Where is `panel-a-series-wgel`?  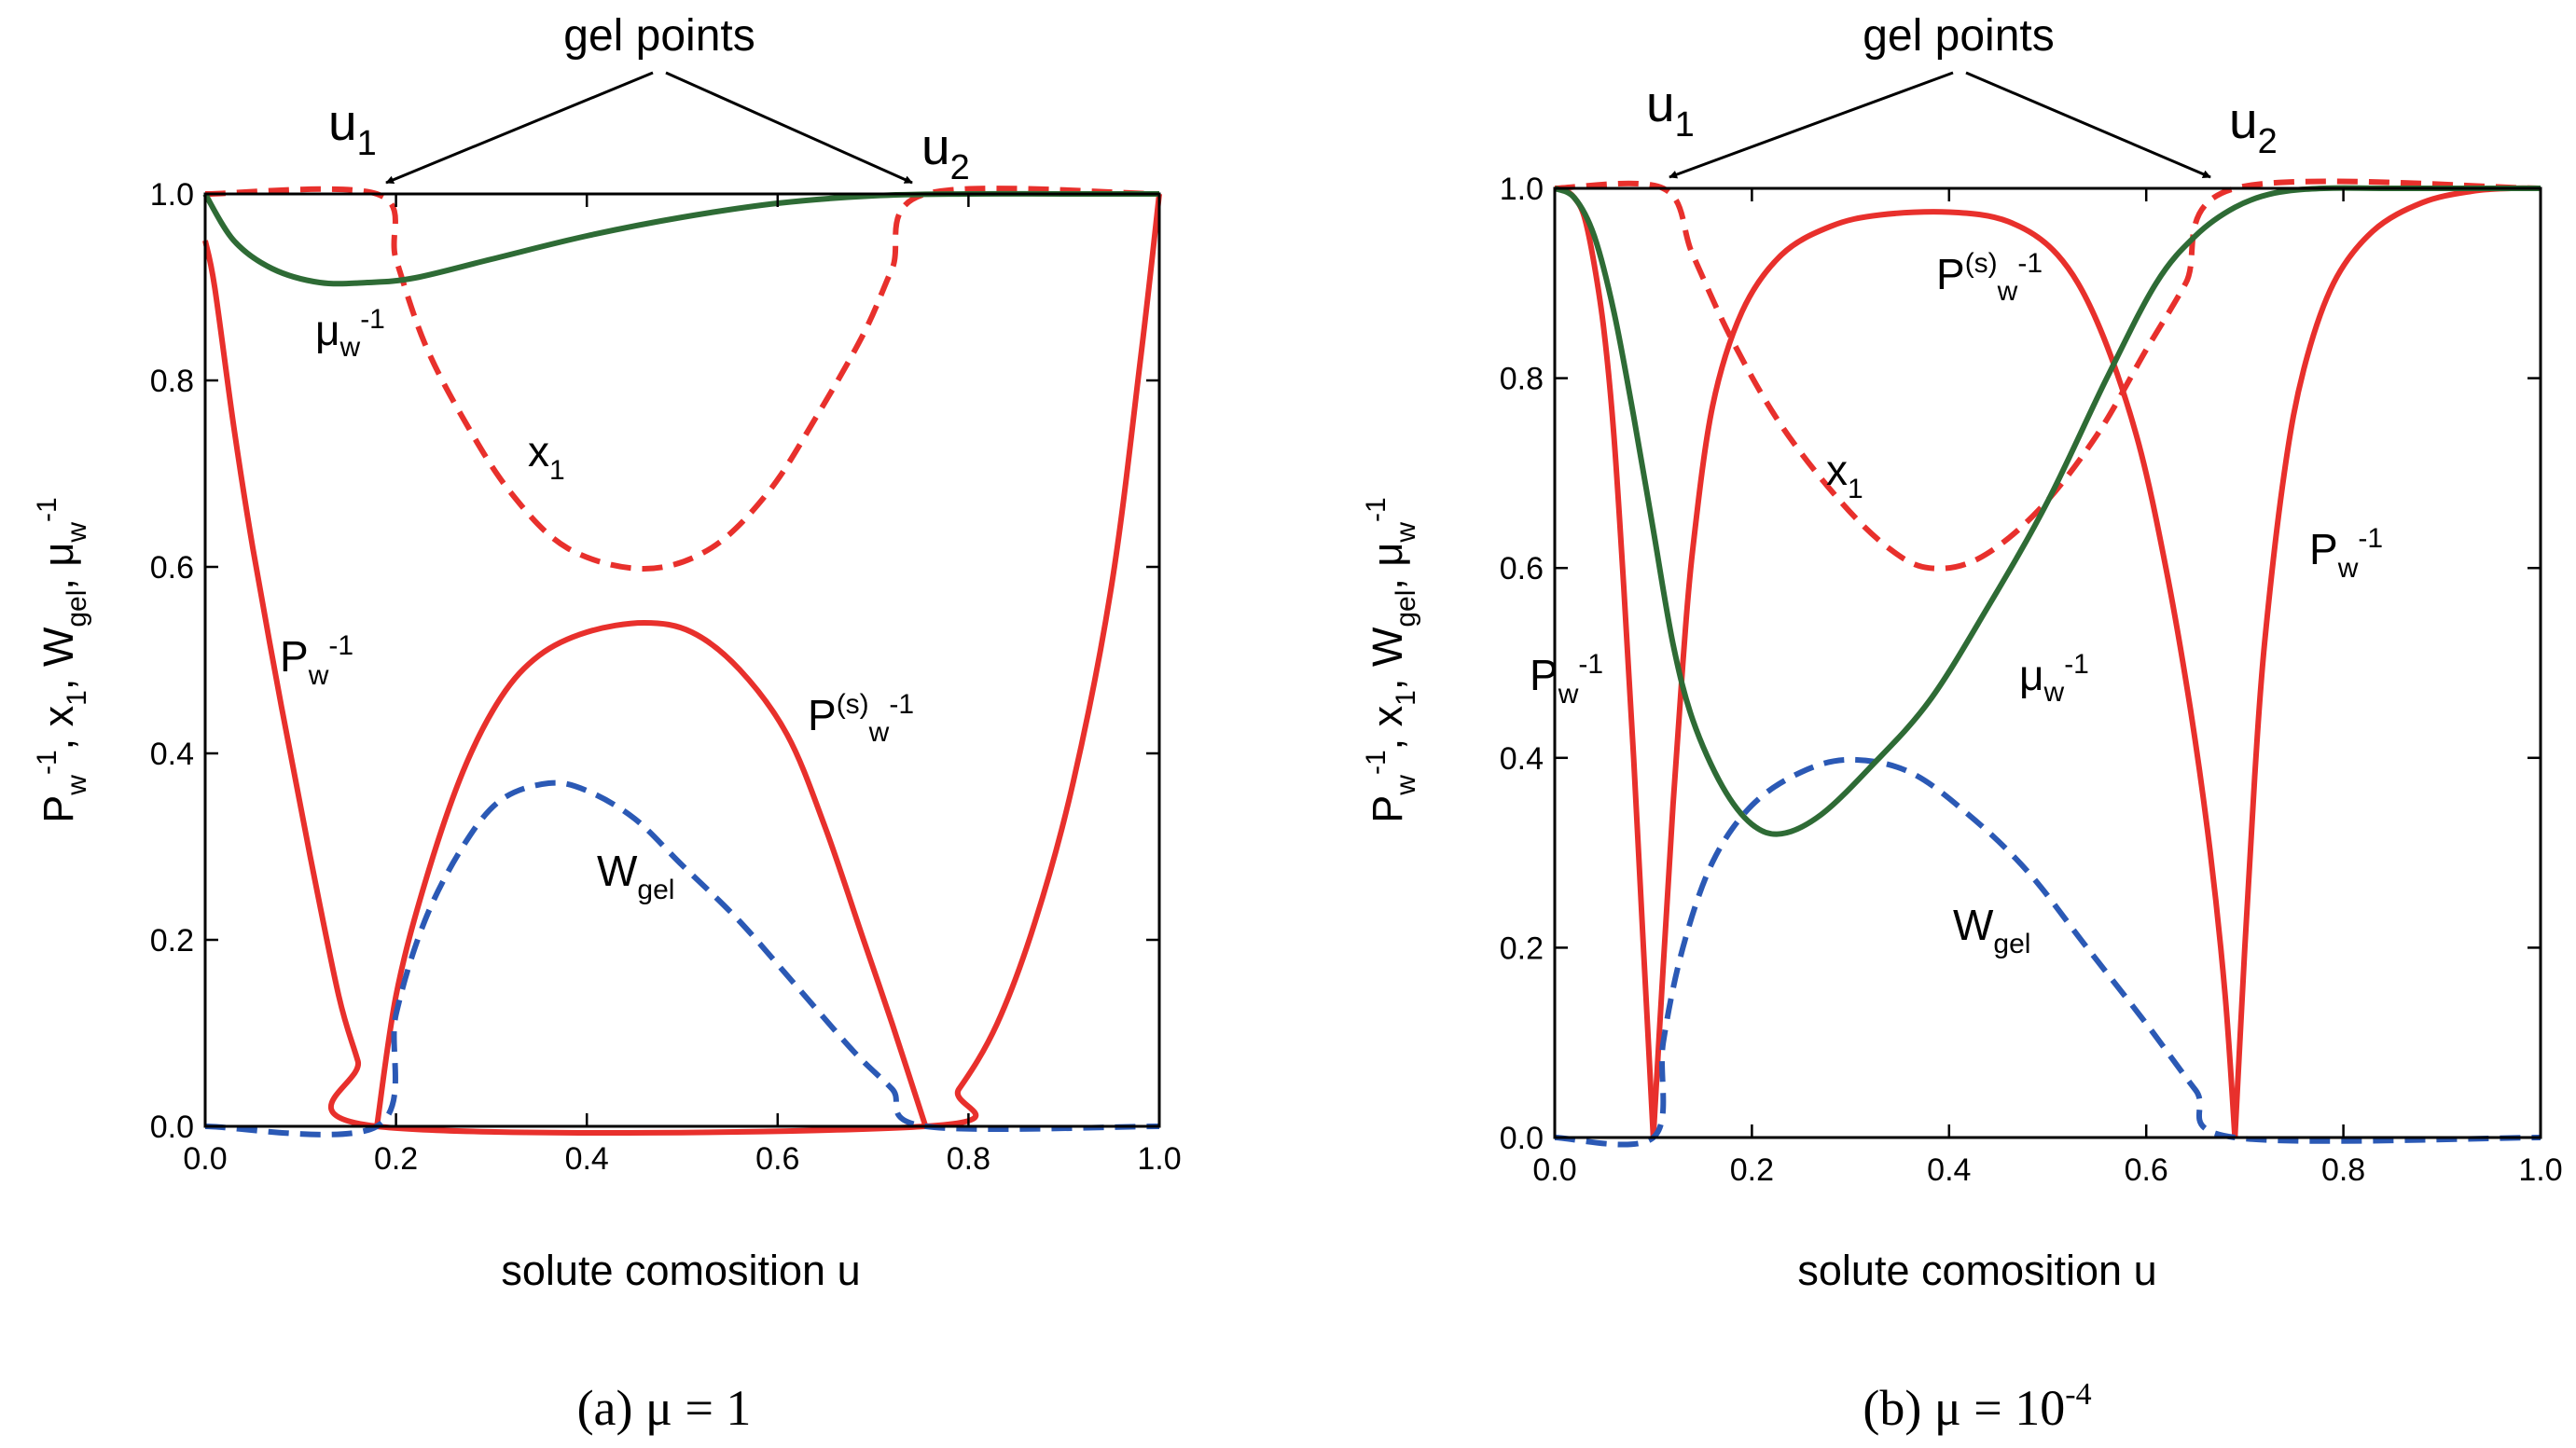 panel-a-series-wgel is located at coordinates (682, 959).